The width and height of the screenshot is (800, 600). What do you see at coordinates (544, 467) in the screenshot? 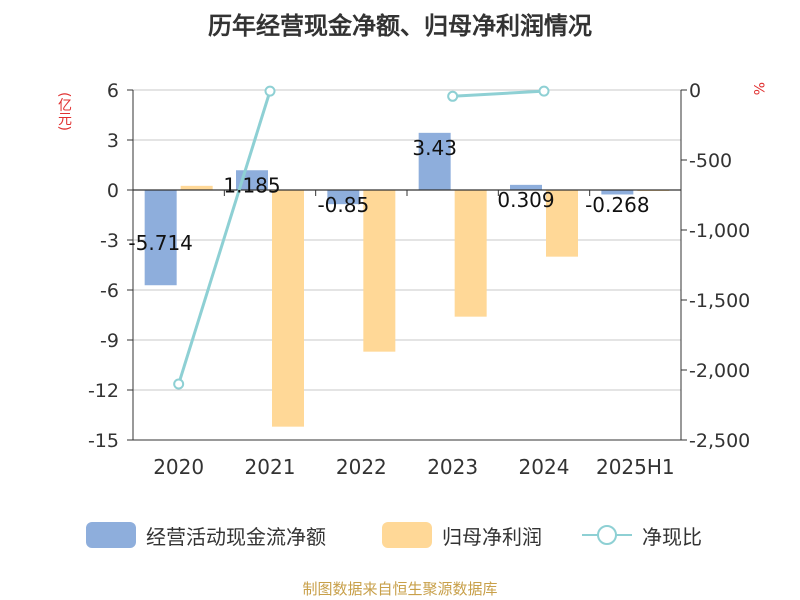
I see `x-tick-label: 2024` at bounding box center [544, 467].